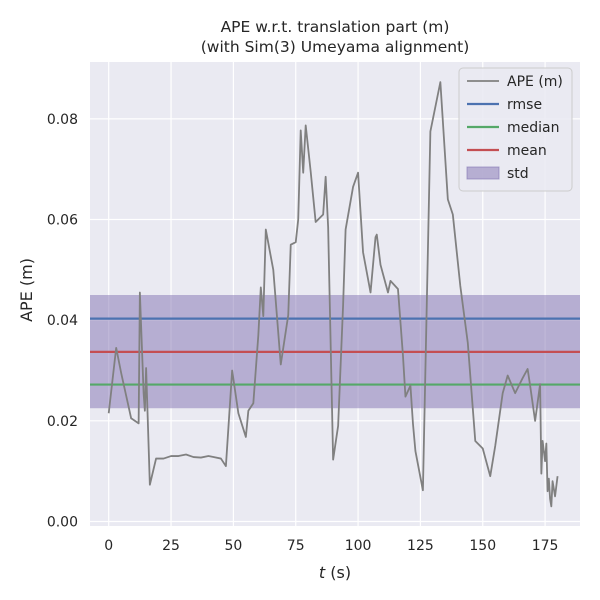 This screenshot has width=600, height=600. Describe the element at coordinates (533, 128) in the screenshot. I see `legend-label: median` at that location.